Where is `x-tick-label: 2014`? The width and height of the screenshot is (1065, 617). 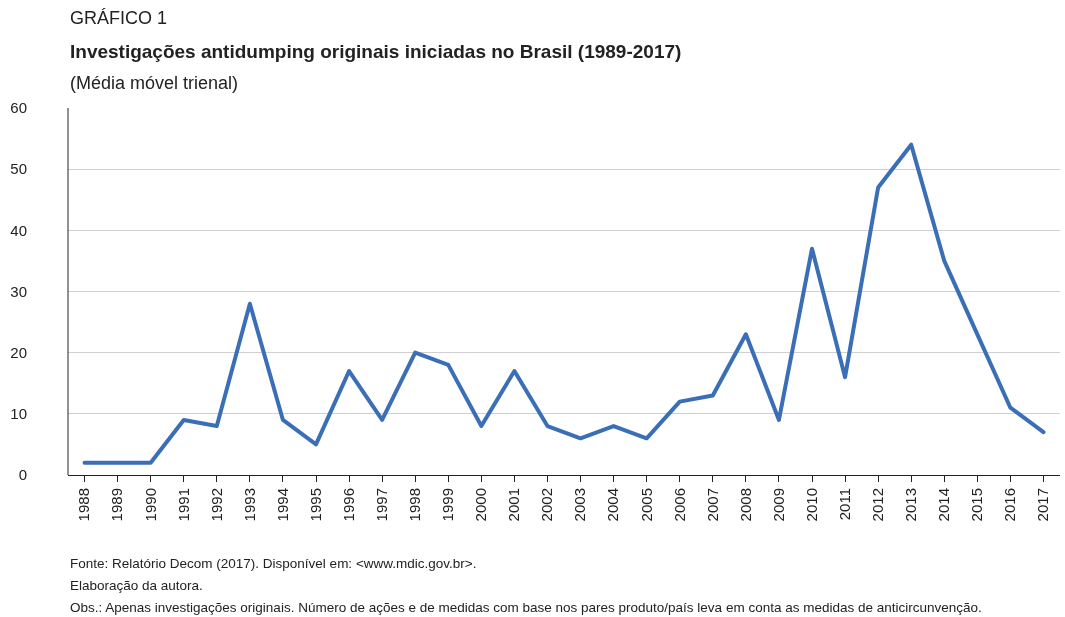 x-tick-label: 2014 is located at coordinates (944, 505).